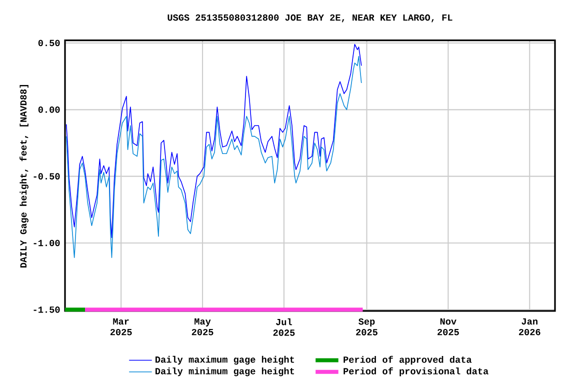 The width and height of the screenshot is (576, 384). Describe the element at coordinates (529, 327) in the screenshot. I see `x-tick-label: Jan 2026` at that location.